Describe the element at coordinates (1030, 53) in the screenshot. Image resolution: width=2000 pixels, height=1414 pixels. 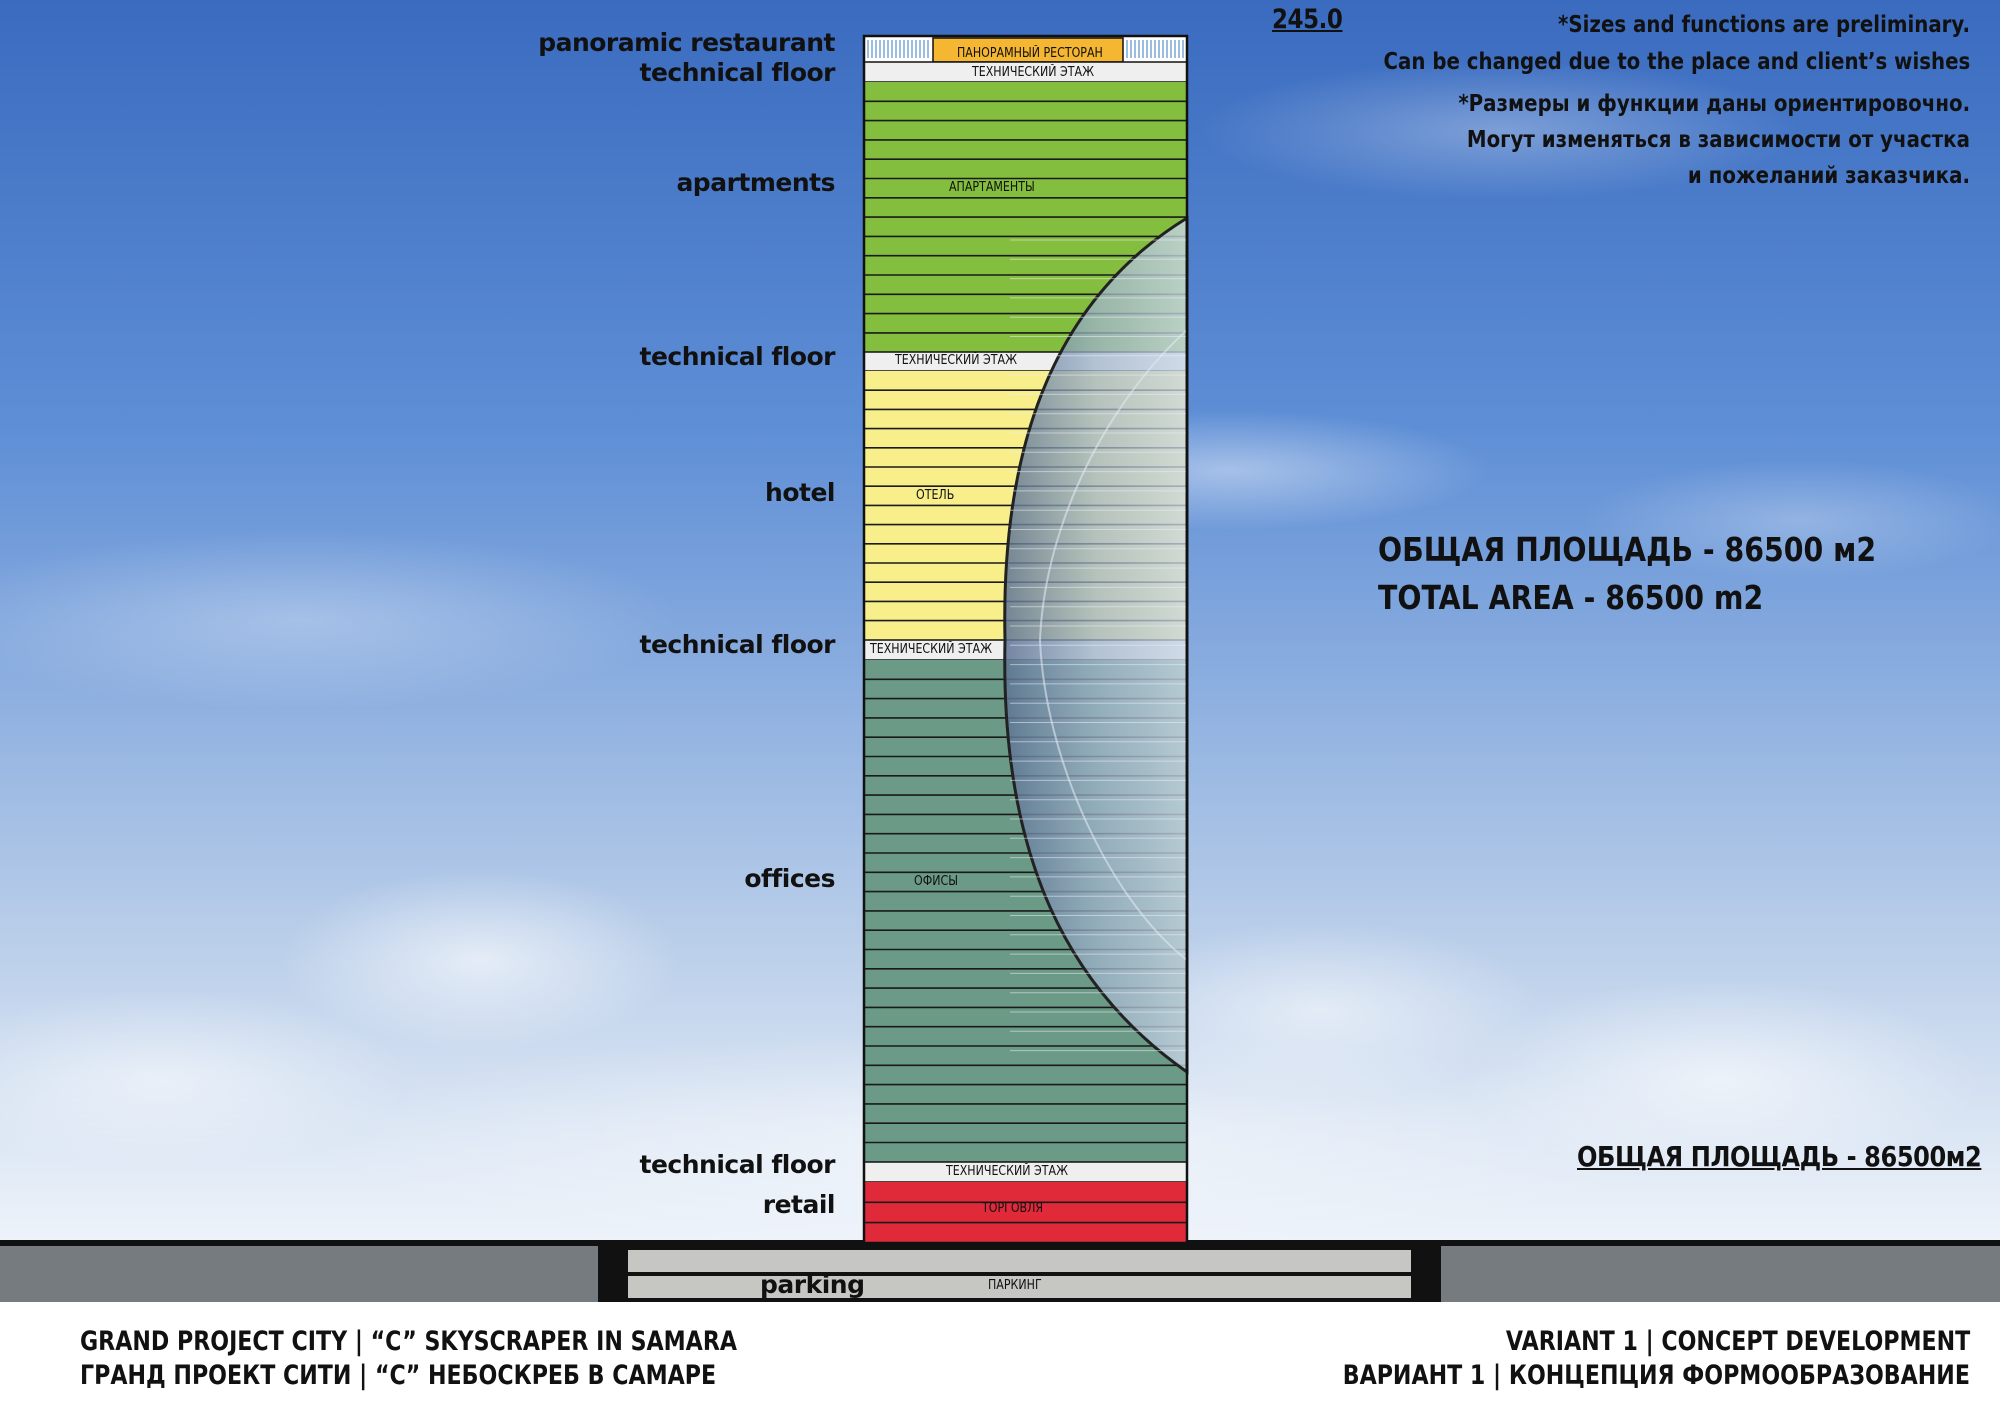
I see `band-label-restaurant: ПАНОРАМНЫЙ РЕСТОРАН` at that location.